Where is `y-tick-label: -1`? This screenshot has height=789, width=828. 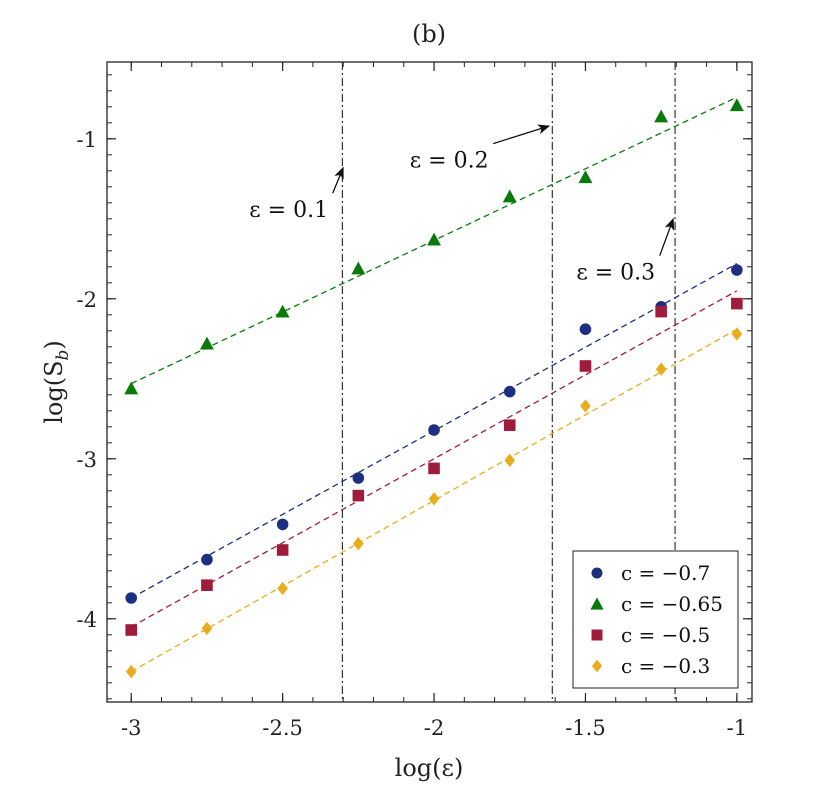
y-tick-label: -1 is located at coordinates (87, 140).